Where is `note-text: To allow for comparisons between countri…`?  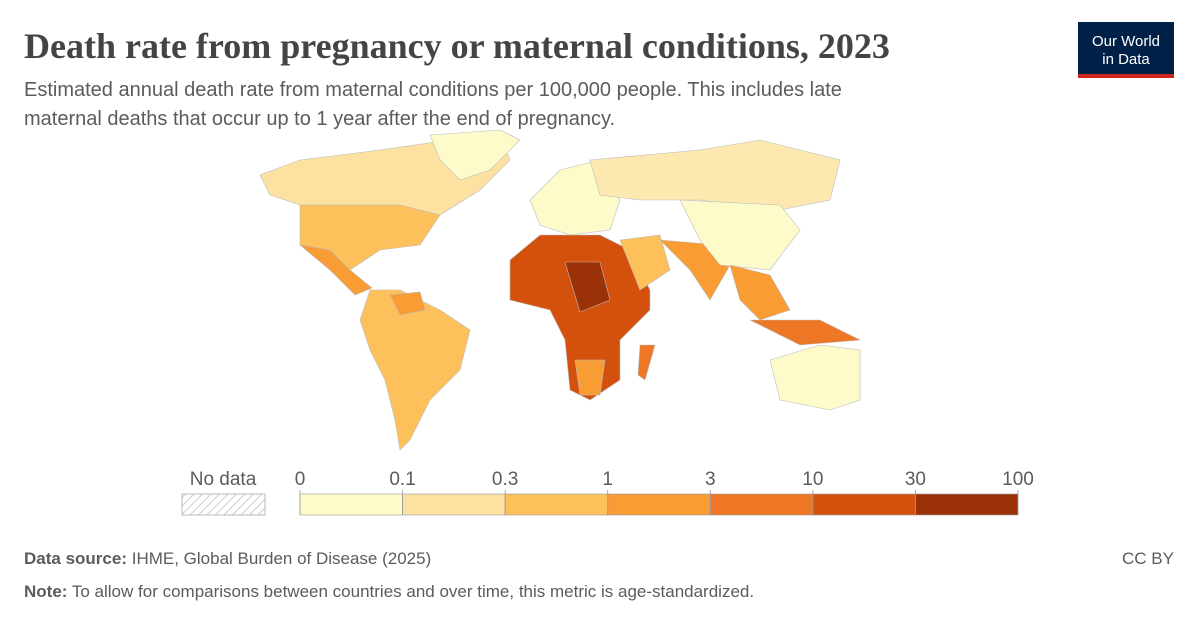 note-text: To allow for comparisons between countri… is located at coordinates (413, 591).